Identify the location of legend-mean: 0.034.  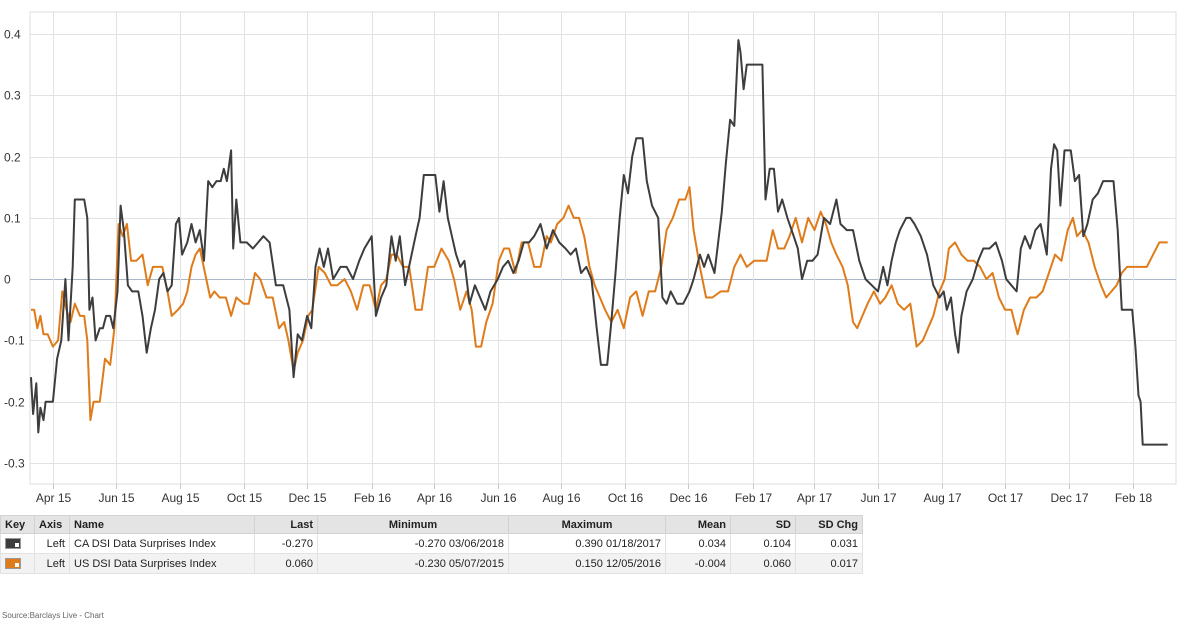
(698, 543).